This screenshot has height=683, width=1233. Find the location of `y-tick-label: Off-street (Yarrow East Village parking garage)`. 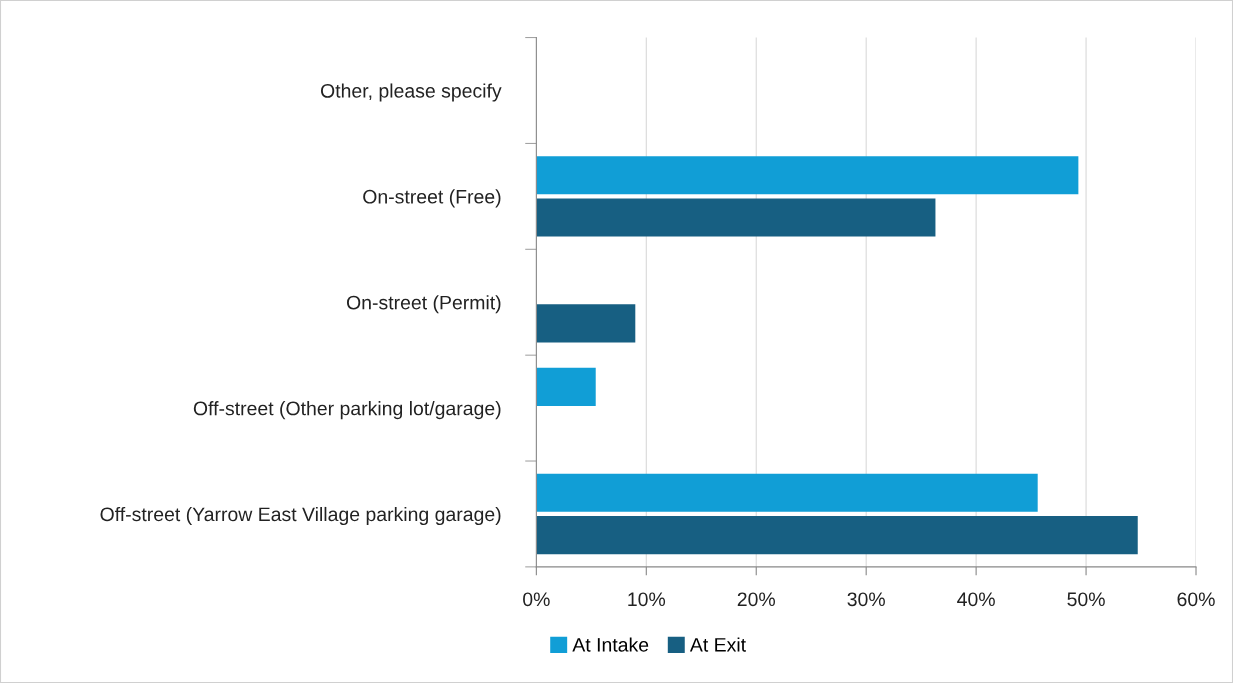

y-tick-label: Off-street (Yarrow East Village parking garage) is located at coordinates (300, 516).